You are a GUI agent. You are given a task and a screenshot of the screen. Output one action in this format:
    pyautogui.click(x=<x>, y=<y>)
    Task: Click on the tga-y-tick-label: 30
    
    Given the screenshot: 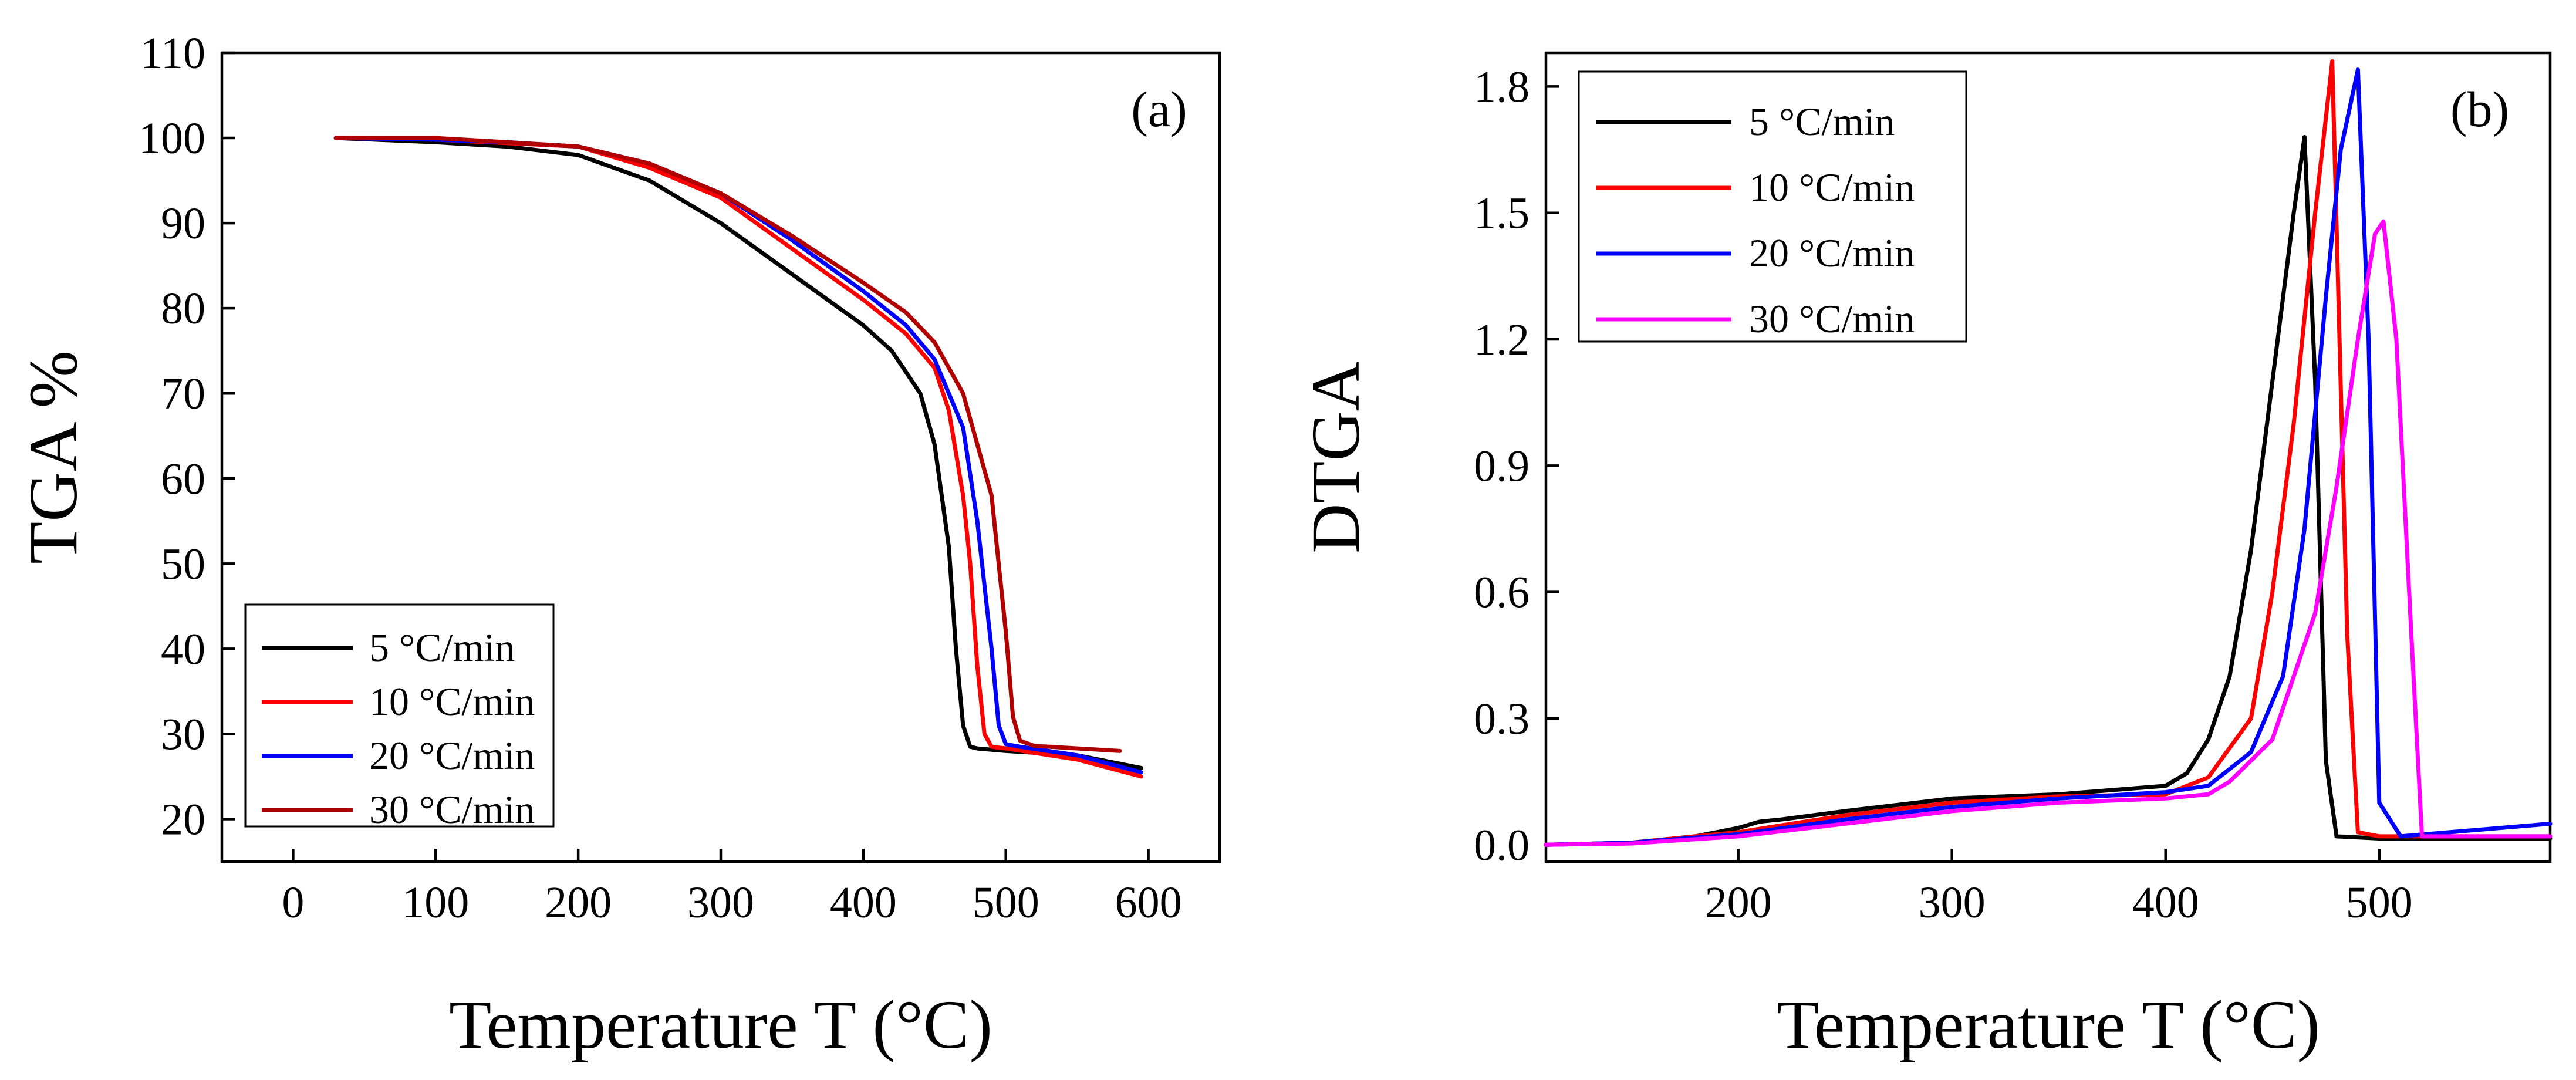 What is the action you would take?
    pyautogui.click(x=183, y=735)
    